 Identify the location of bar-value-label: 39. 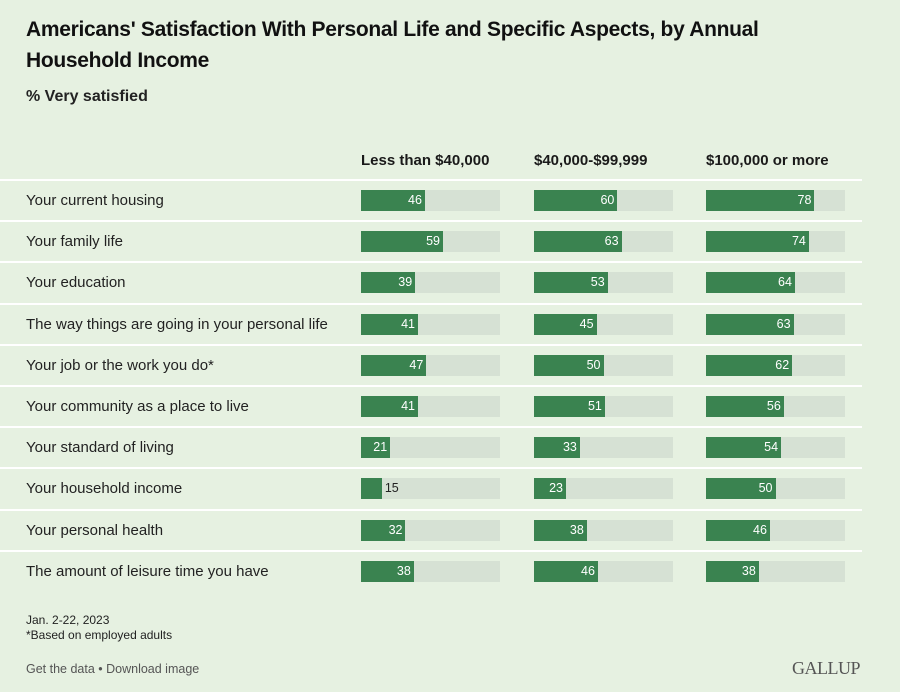
(405, 282).